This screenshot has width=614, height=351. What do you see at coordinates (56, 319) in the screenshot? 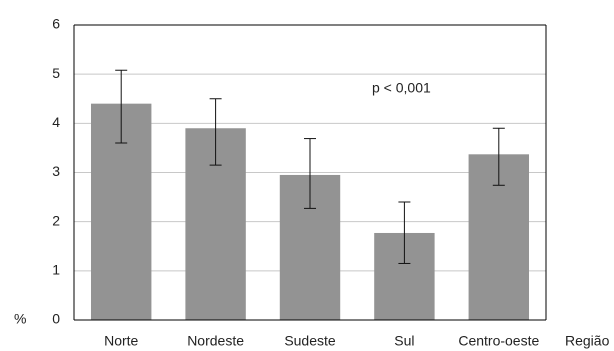
I see `y-tick-label: 0` at bounding box center [56, 319].